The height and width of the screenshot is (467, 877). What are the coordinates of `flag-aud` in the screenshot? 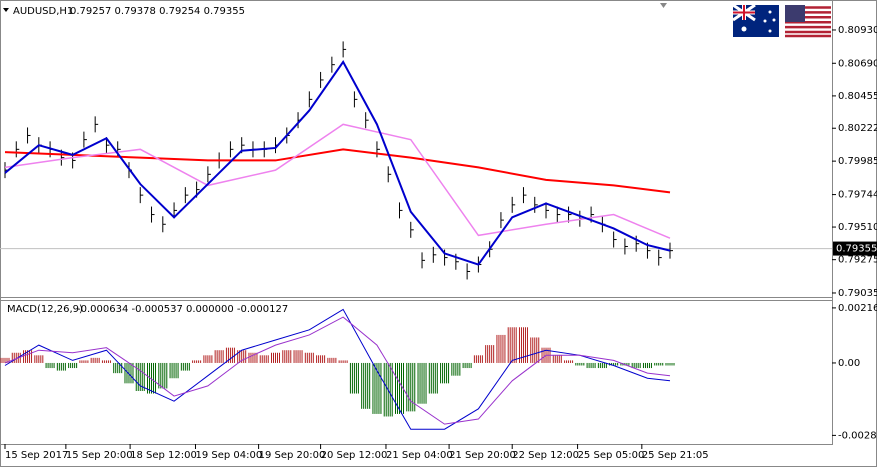 It's located at (755, 20).